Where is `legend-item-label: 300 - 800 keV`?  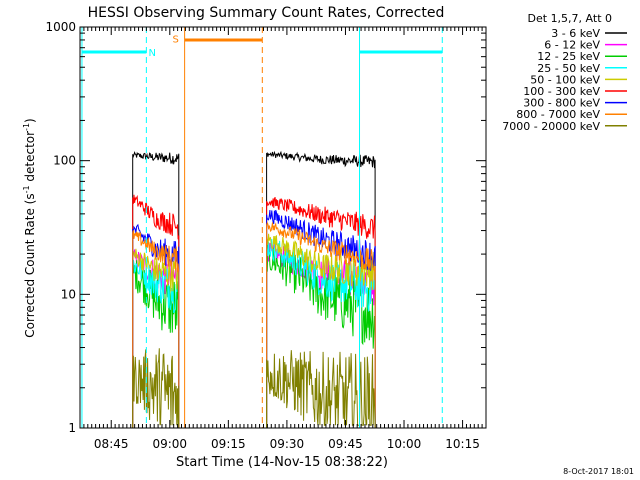
legend-item-label: 300 - 800 keV is located at coordinates (561, 103).